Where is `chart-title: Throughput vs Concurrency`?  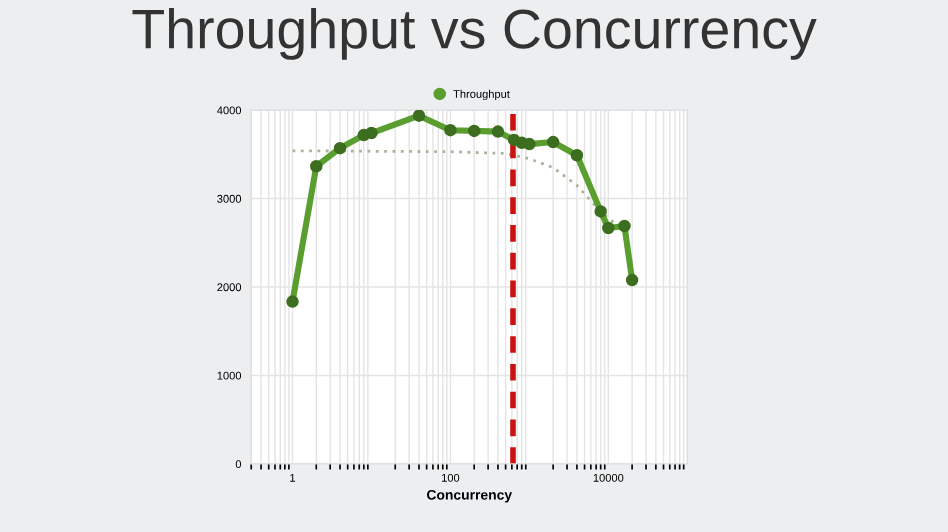
chart-title: Throughput vs Concurrency is located at coordinates (474, 33).